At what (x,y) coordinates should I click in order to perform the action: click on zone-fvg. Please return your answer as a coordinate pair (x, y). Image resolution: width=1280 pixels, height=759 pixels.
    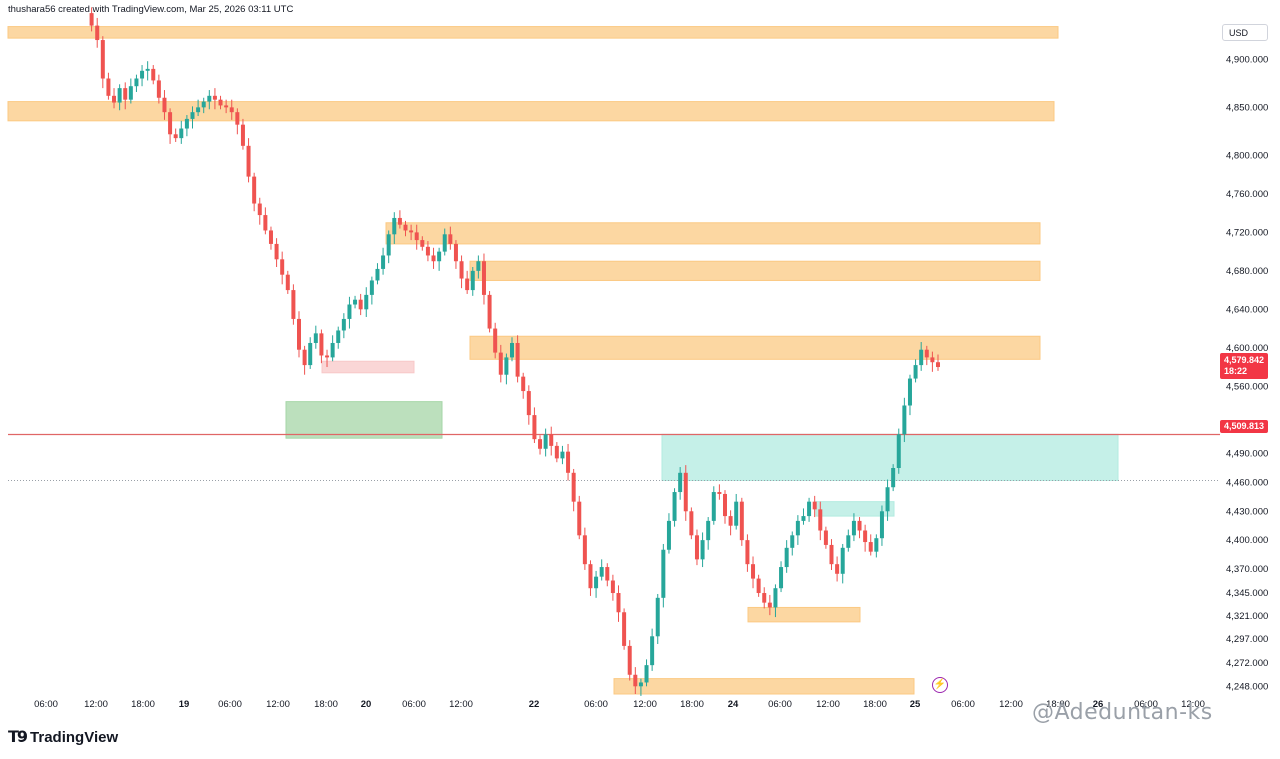
    Looking at the image, I should click on (890, 457).